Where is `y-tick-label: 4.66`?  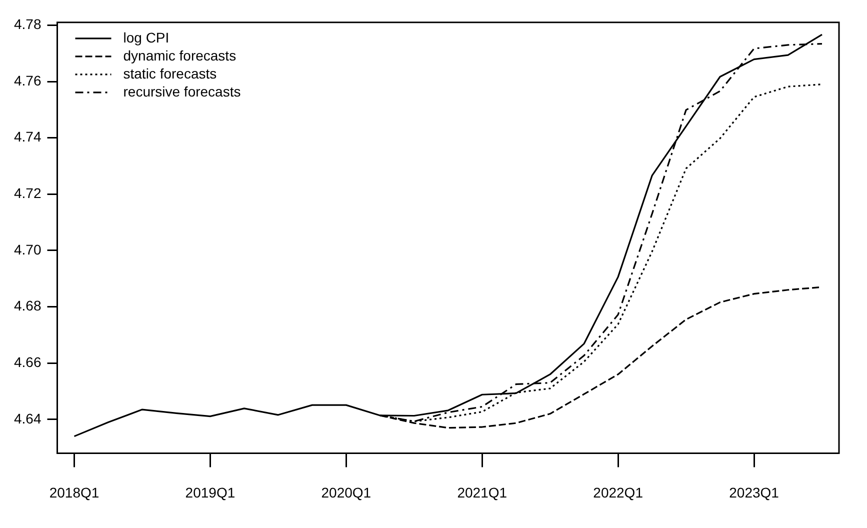
y-tick-label: 4.66 is located at coordinates (28, 362).